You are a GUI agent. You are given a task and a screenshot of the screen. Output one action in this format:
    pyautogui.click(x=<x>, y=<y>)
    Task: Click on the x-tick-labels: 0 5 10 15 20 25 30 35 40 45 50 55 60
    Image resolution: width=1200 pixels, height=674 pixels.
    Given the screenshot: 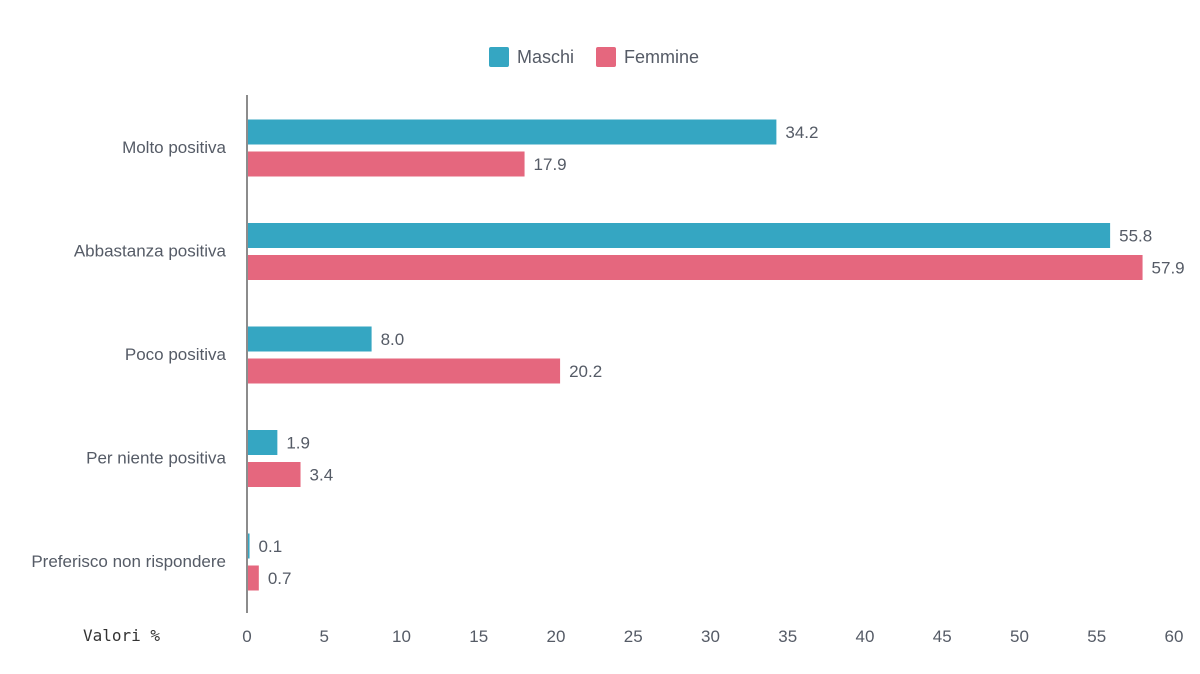 What is the action you would take?
    pyautogui.click(x=712, y=636)
    